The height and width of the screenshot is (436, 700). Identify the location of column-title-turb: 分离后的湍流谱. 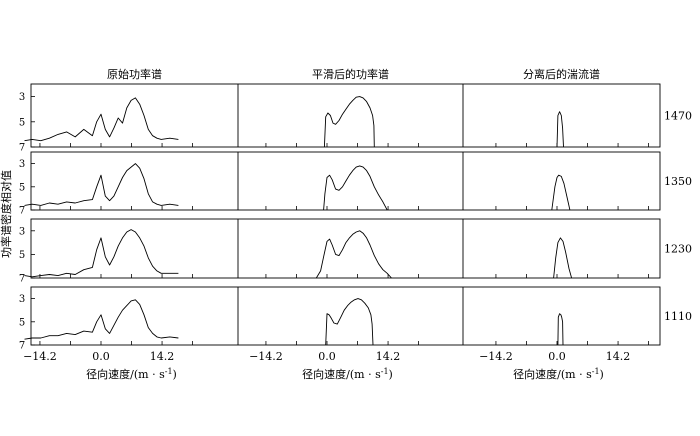
(561, 74).